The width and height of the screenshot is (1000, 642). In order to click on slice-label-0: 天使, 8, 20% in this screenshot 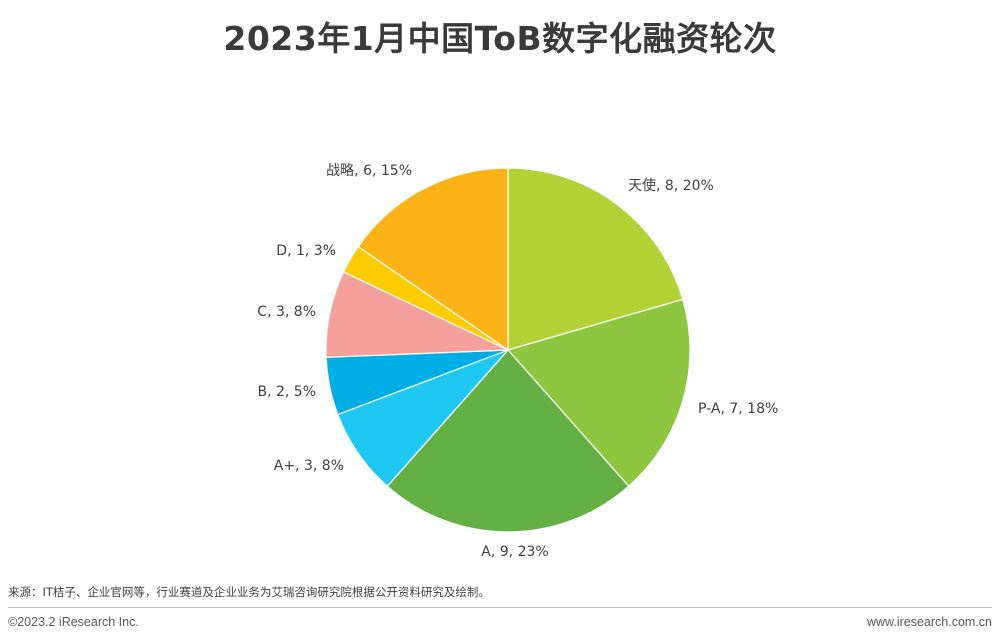, I will do `click(671, 185)`.